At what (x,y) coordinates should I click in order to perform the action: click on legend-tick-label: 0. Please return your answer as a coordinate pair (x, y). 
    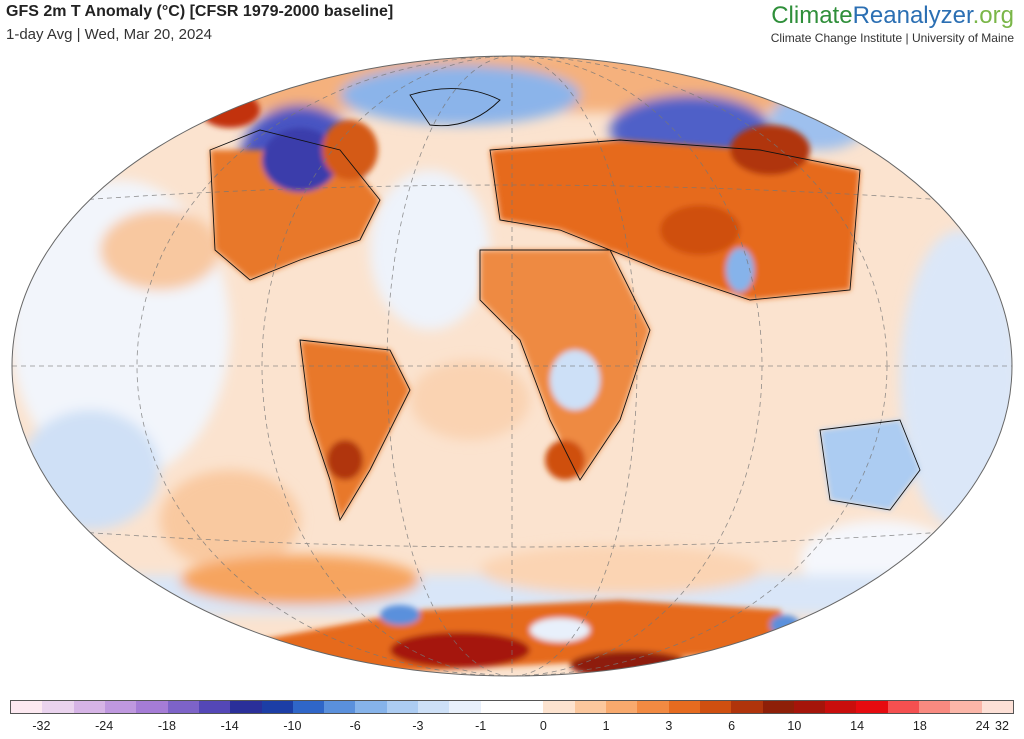
    Looking at the image, I should click on (543, 726).